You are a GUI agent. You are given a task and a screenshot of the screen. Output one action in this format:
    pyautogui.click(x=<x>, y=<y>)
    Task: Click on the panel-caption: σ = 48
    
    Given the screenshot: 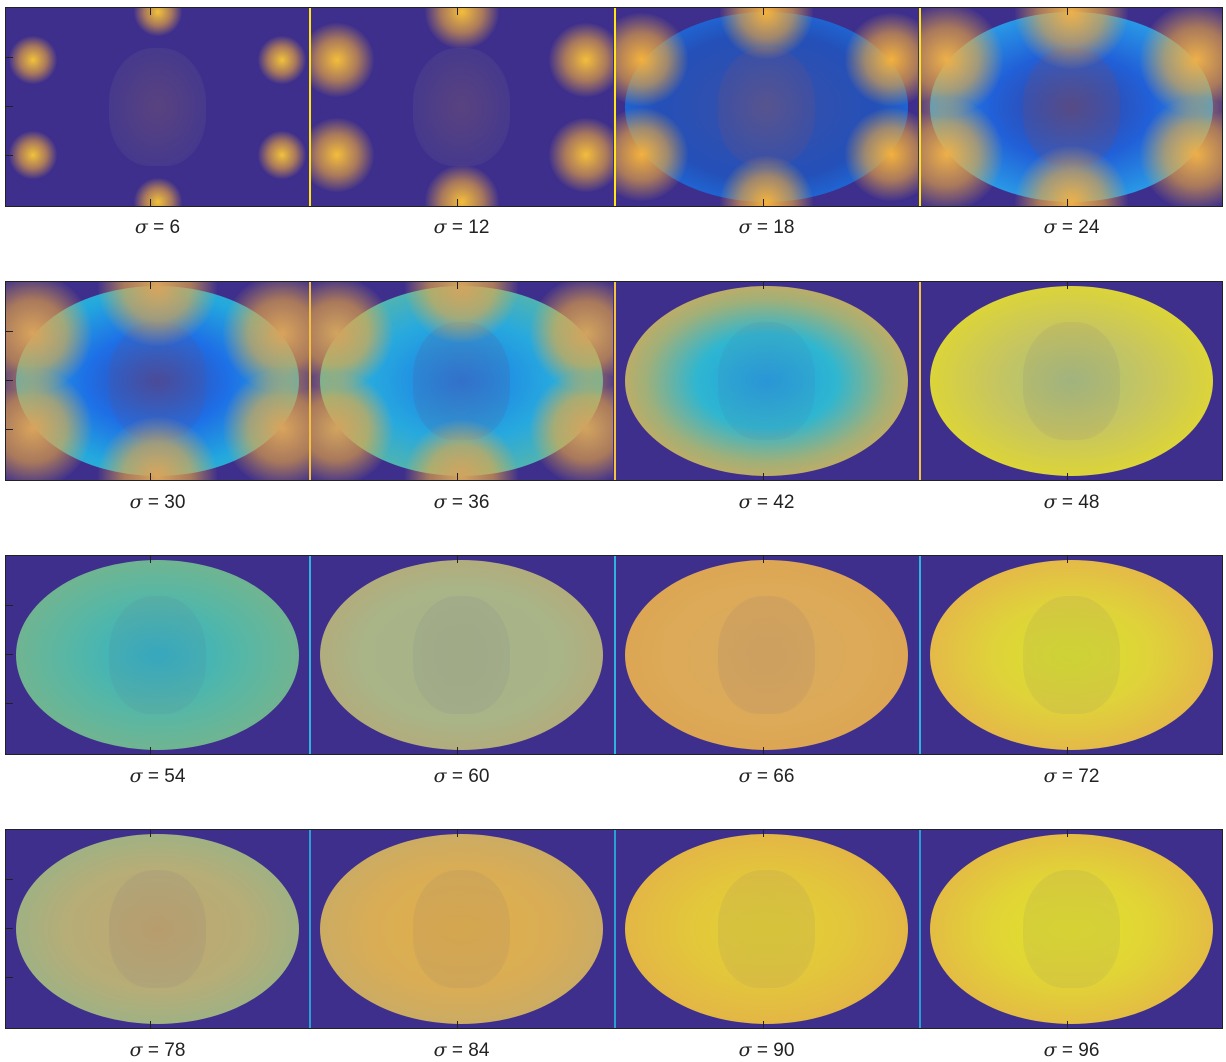 What is the action you would take?
    pyautogui.click(x=1071, y=502)
    